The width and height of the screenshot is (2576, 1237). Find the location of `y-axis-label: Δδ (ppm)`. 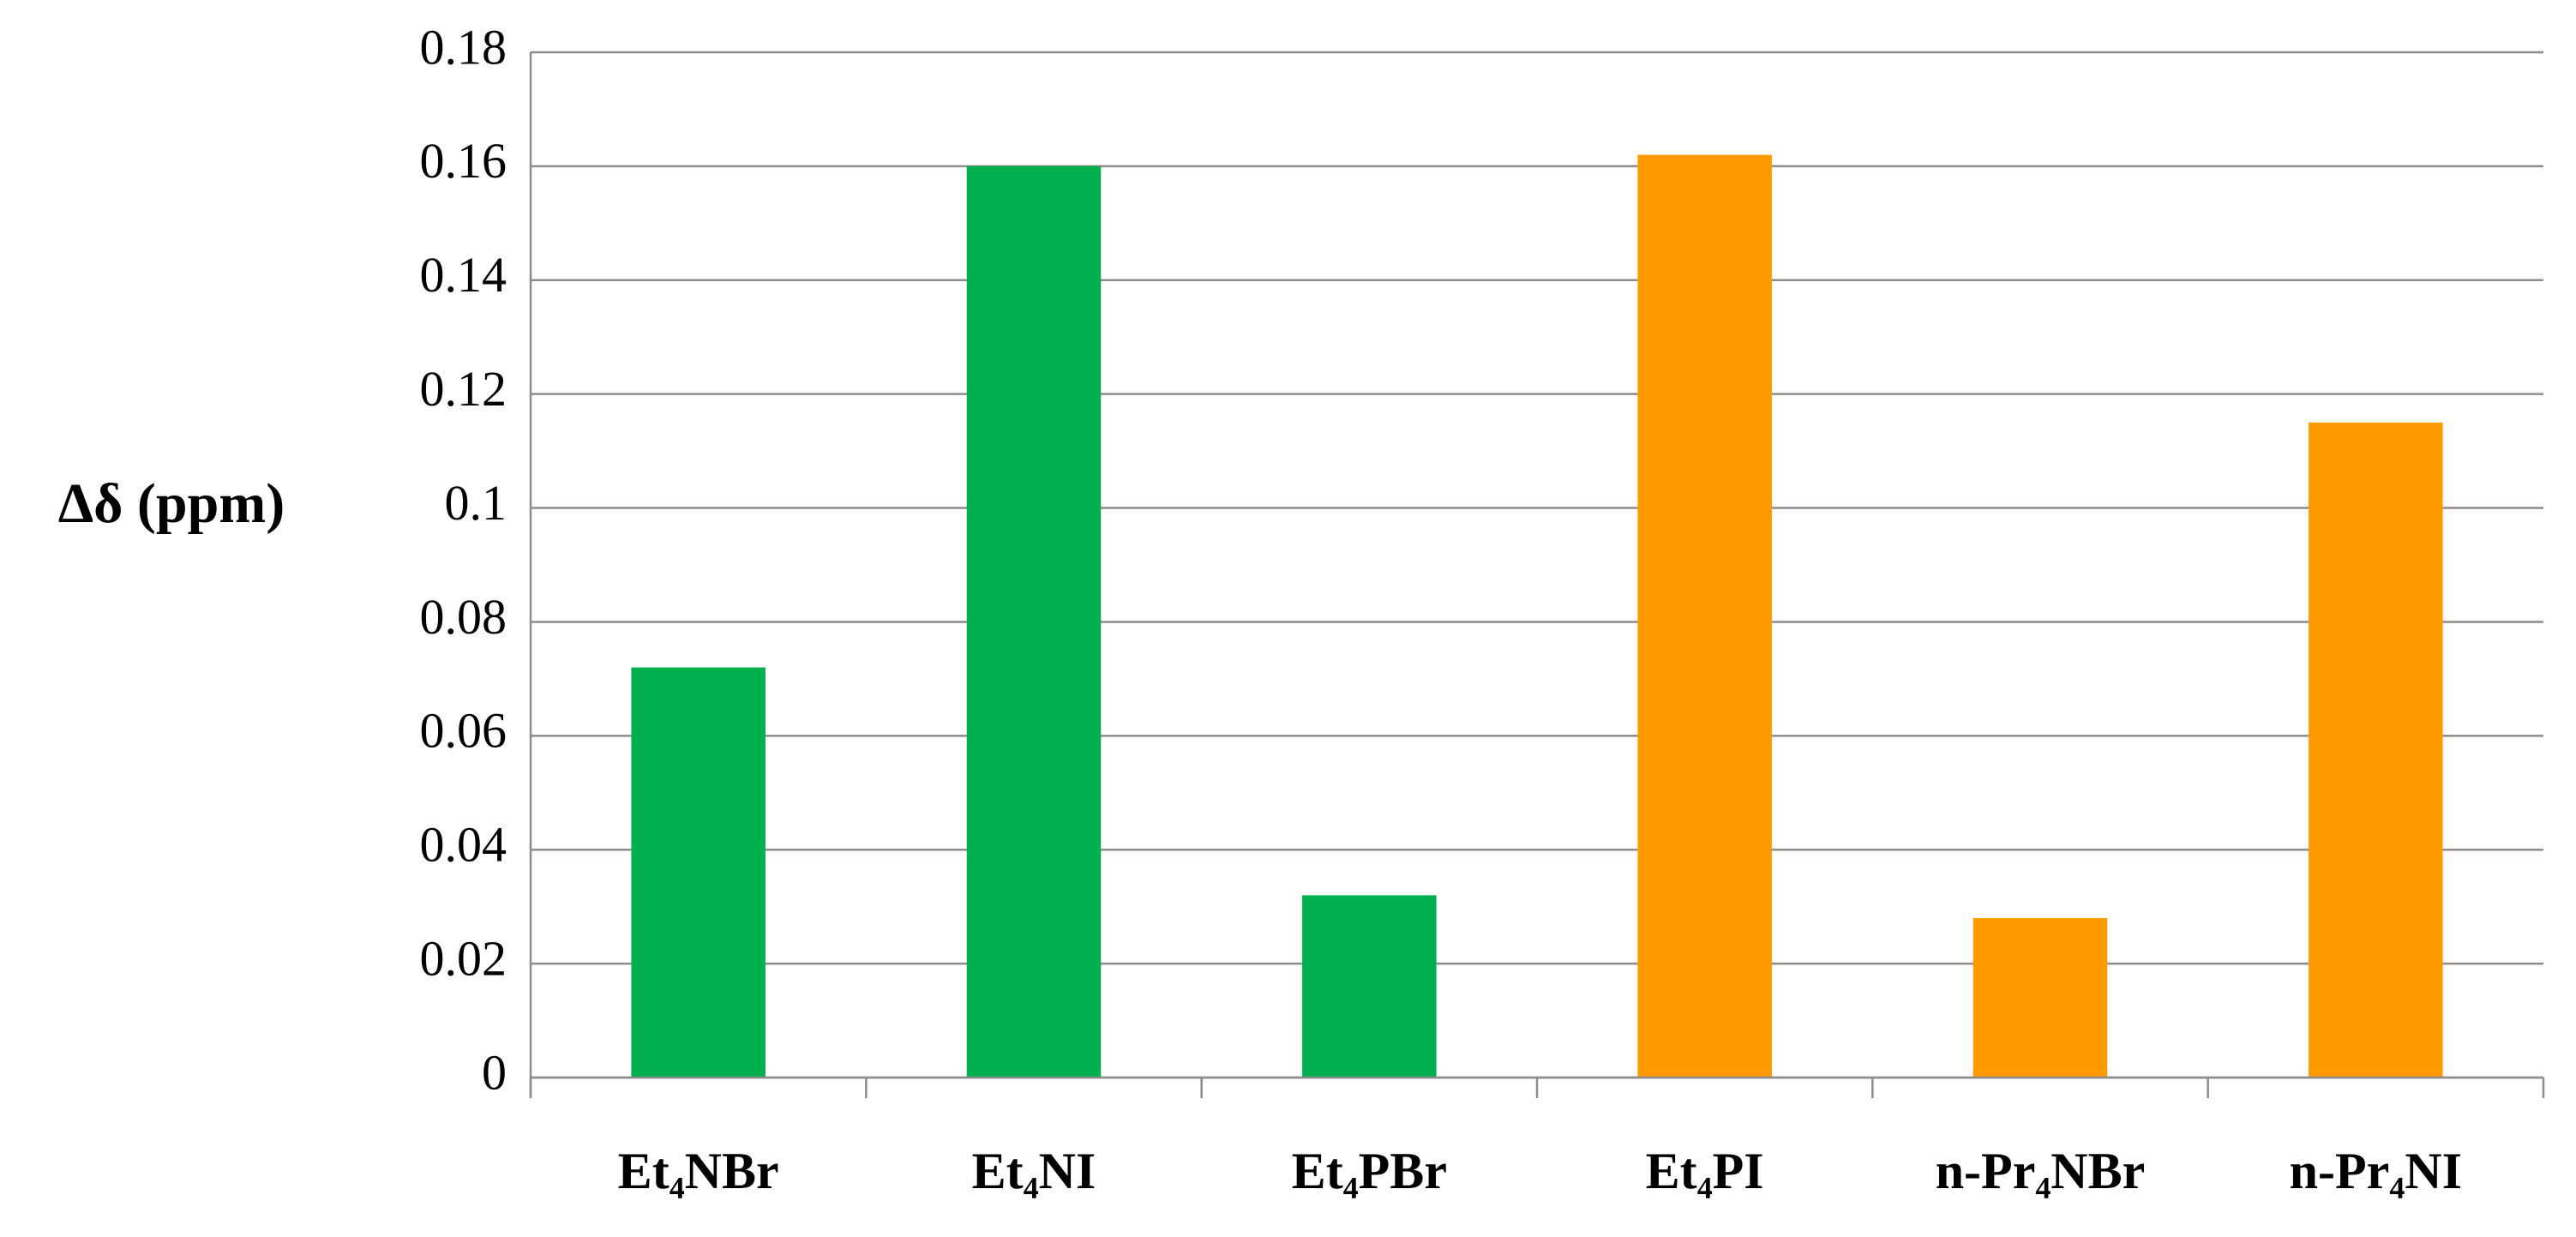

y-axis-label: Δδ (ppm) is located at coordinates (171, 503).